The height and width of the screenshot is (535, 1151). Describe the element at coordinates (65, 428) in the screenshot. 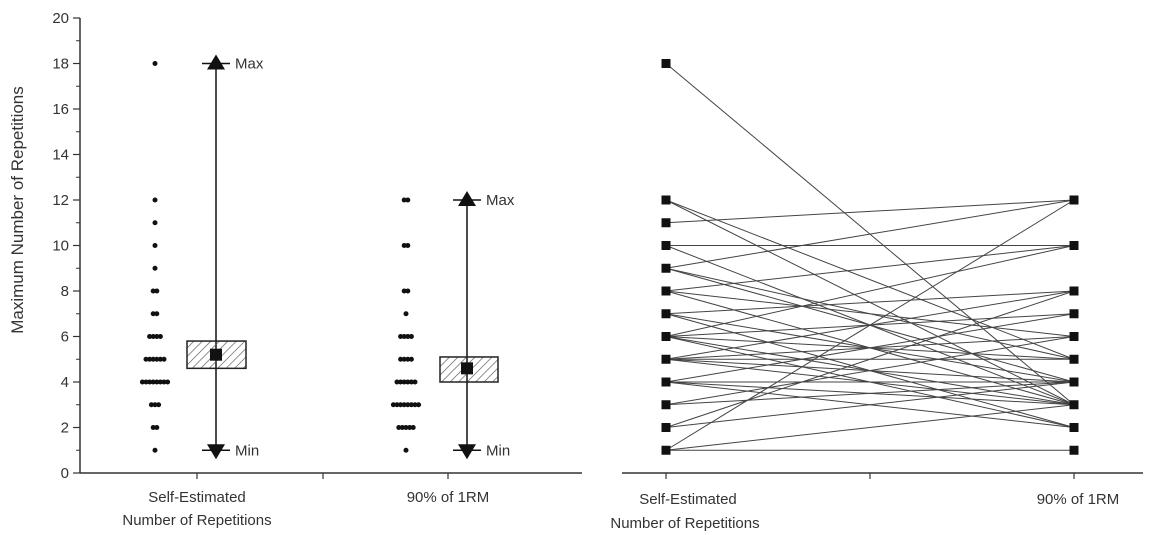

I see `y-tick-label-2: 2` at that location.